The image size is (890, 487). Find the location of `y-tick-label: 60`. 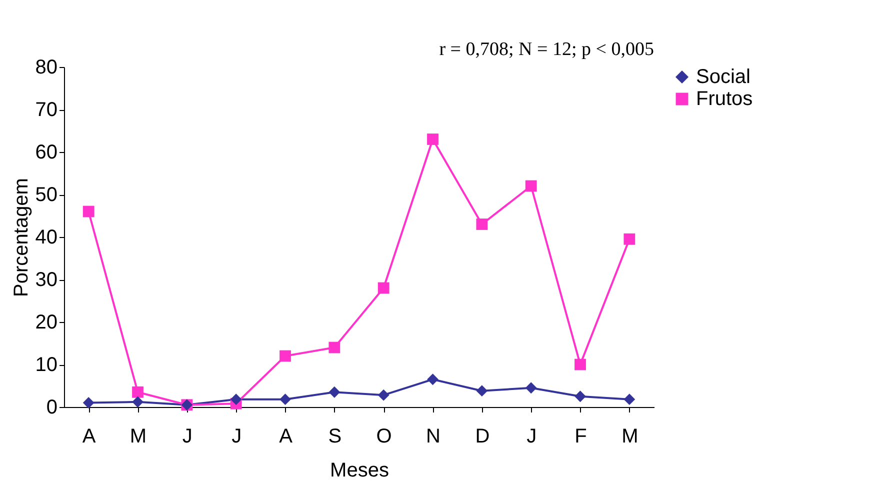

y-tick-label: 60 is located at coordinates (46, 153).